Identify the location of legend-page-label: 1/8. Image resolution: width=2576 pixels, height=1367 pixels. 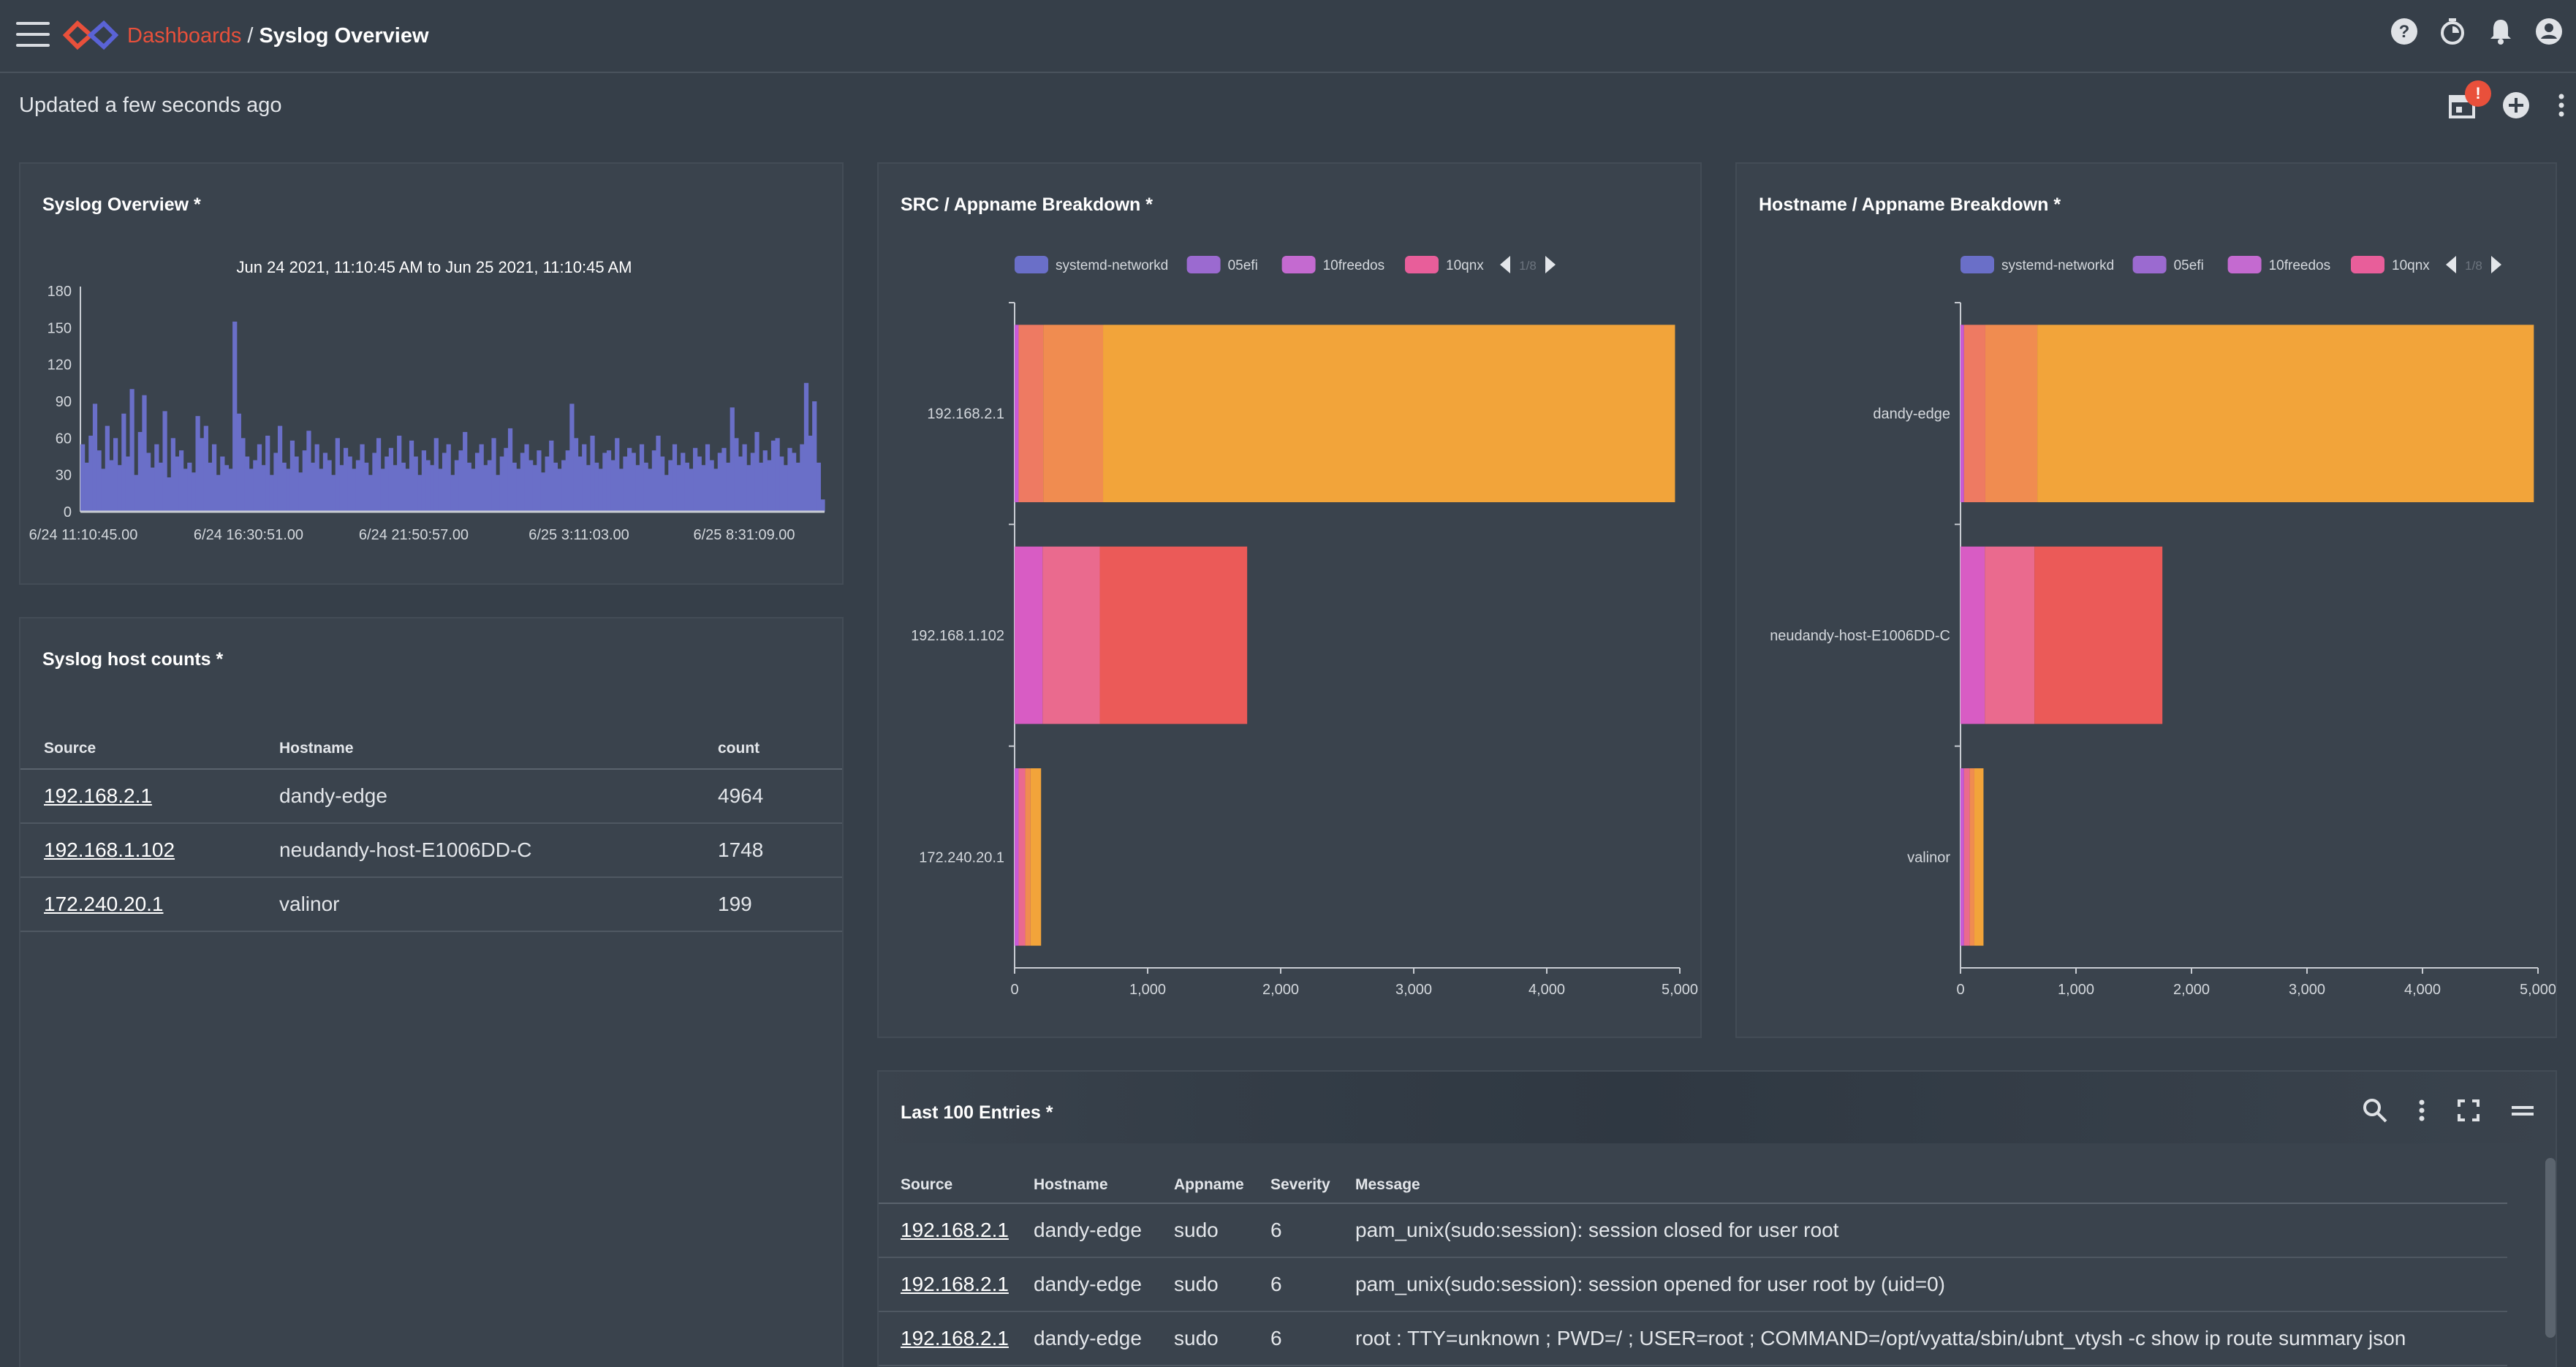
(1528, 266).